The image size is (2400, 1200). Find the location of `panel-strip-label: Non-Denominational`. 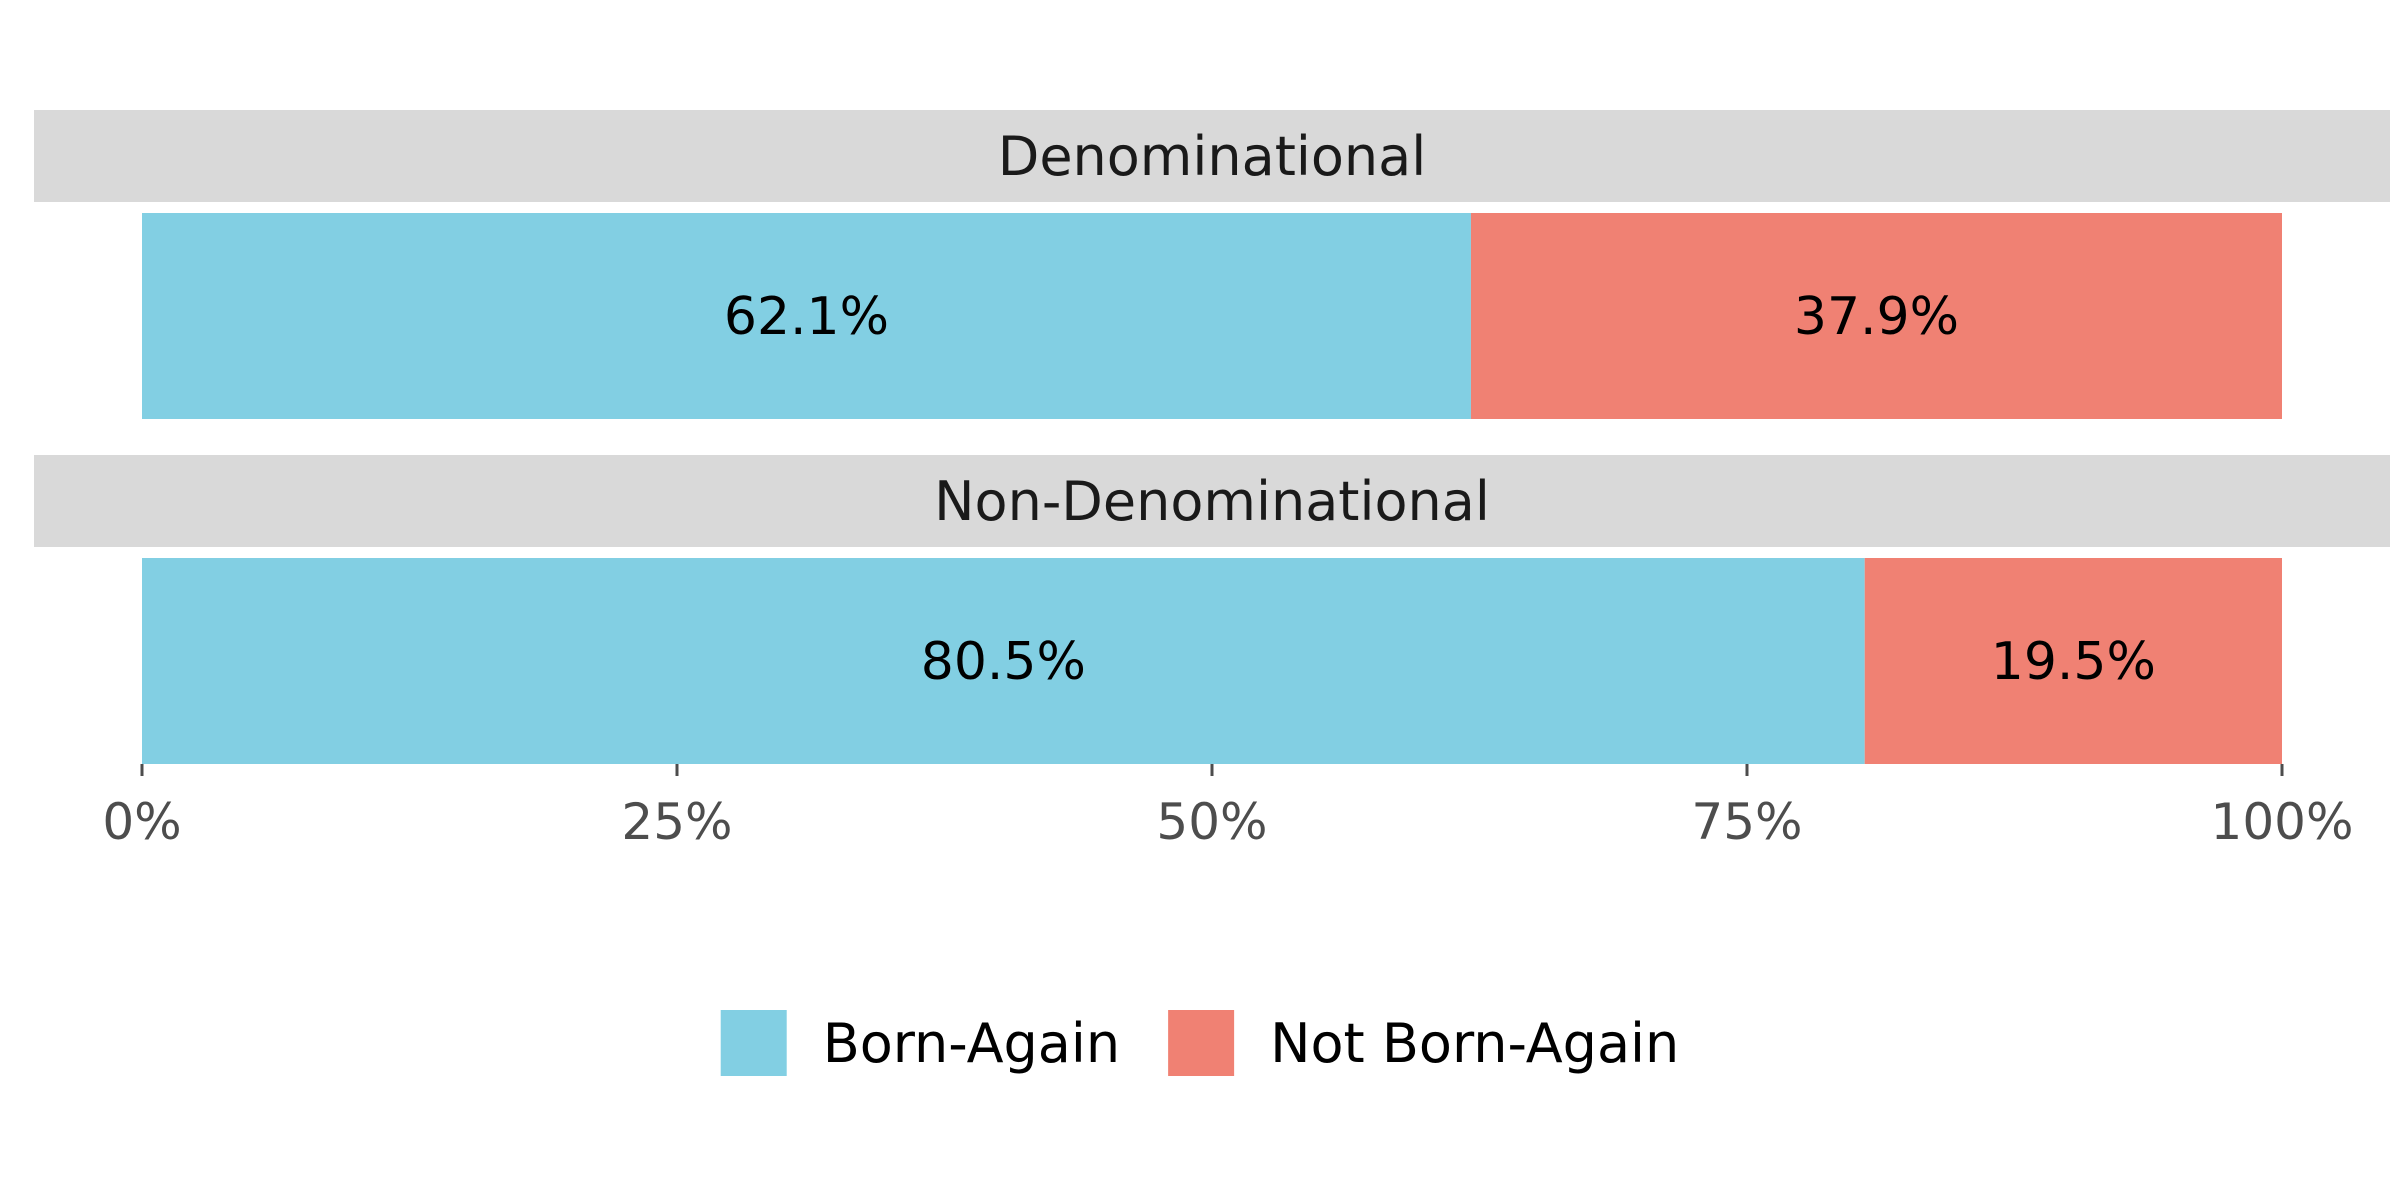

panel-strip-label: Non-Denominational is located at coordinates (1212, 501).